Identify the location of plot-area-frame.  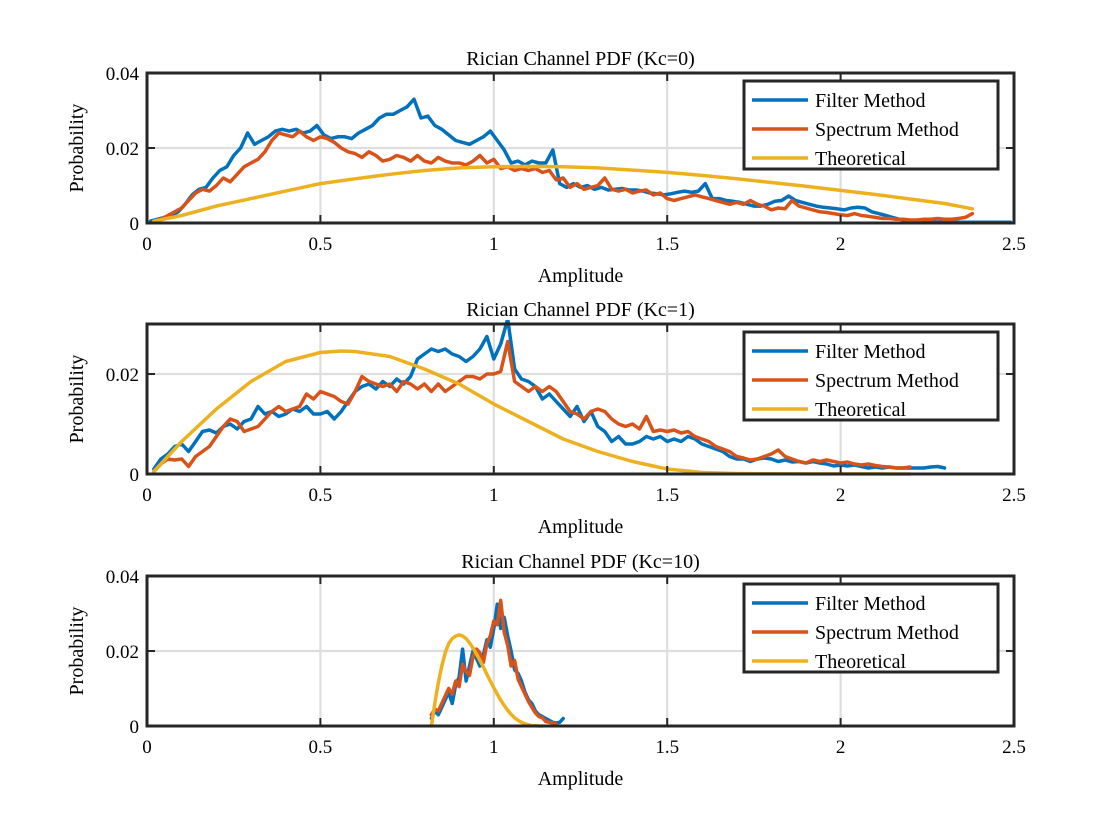
(580, 399).